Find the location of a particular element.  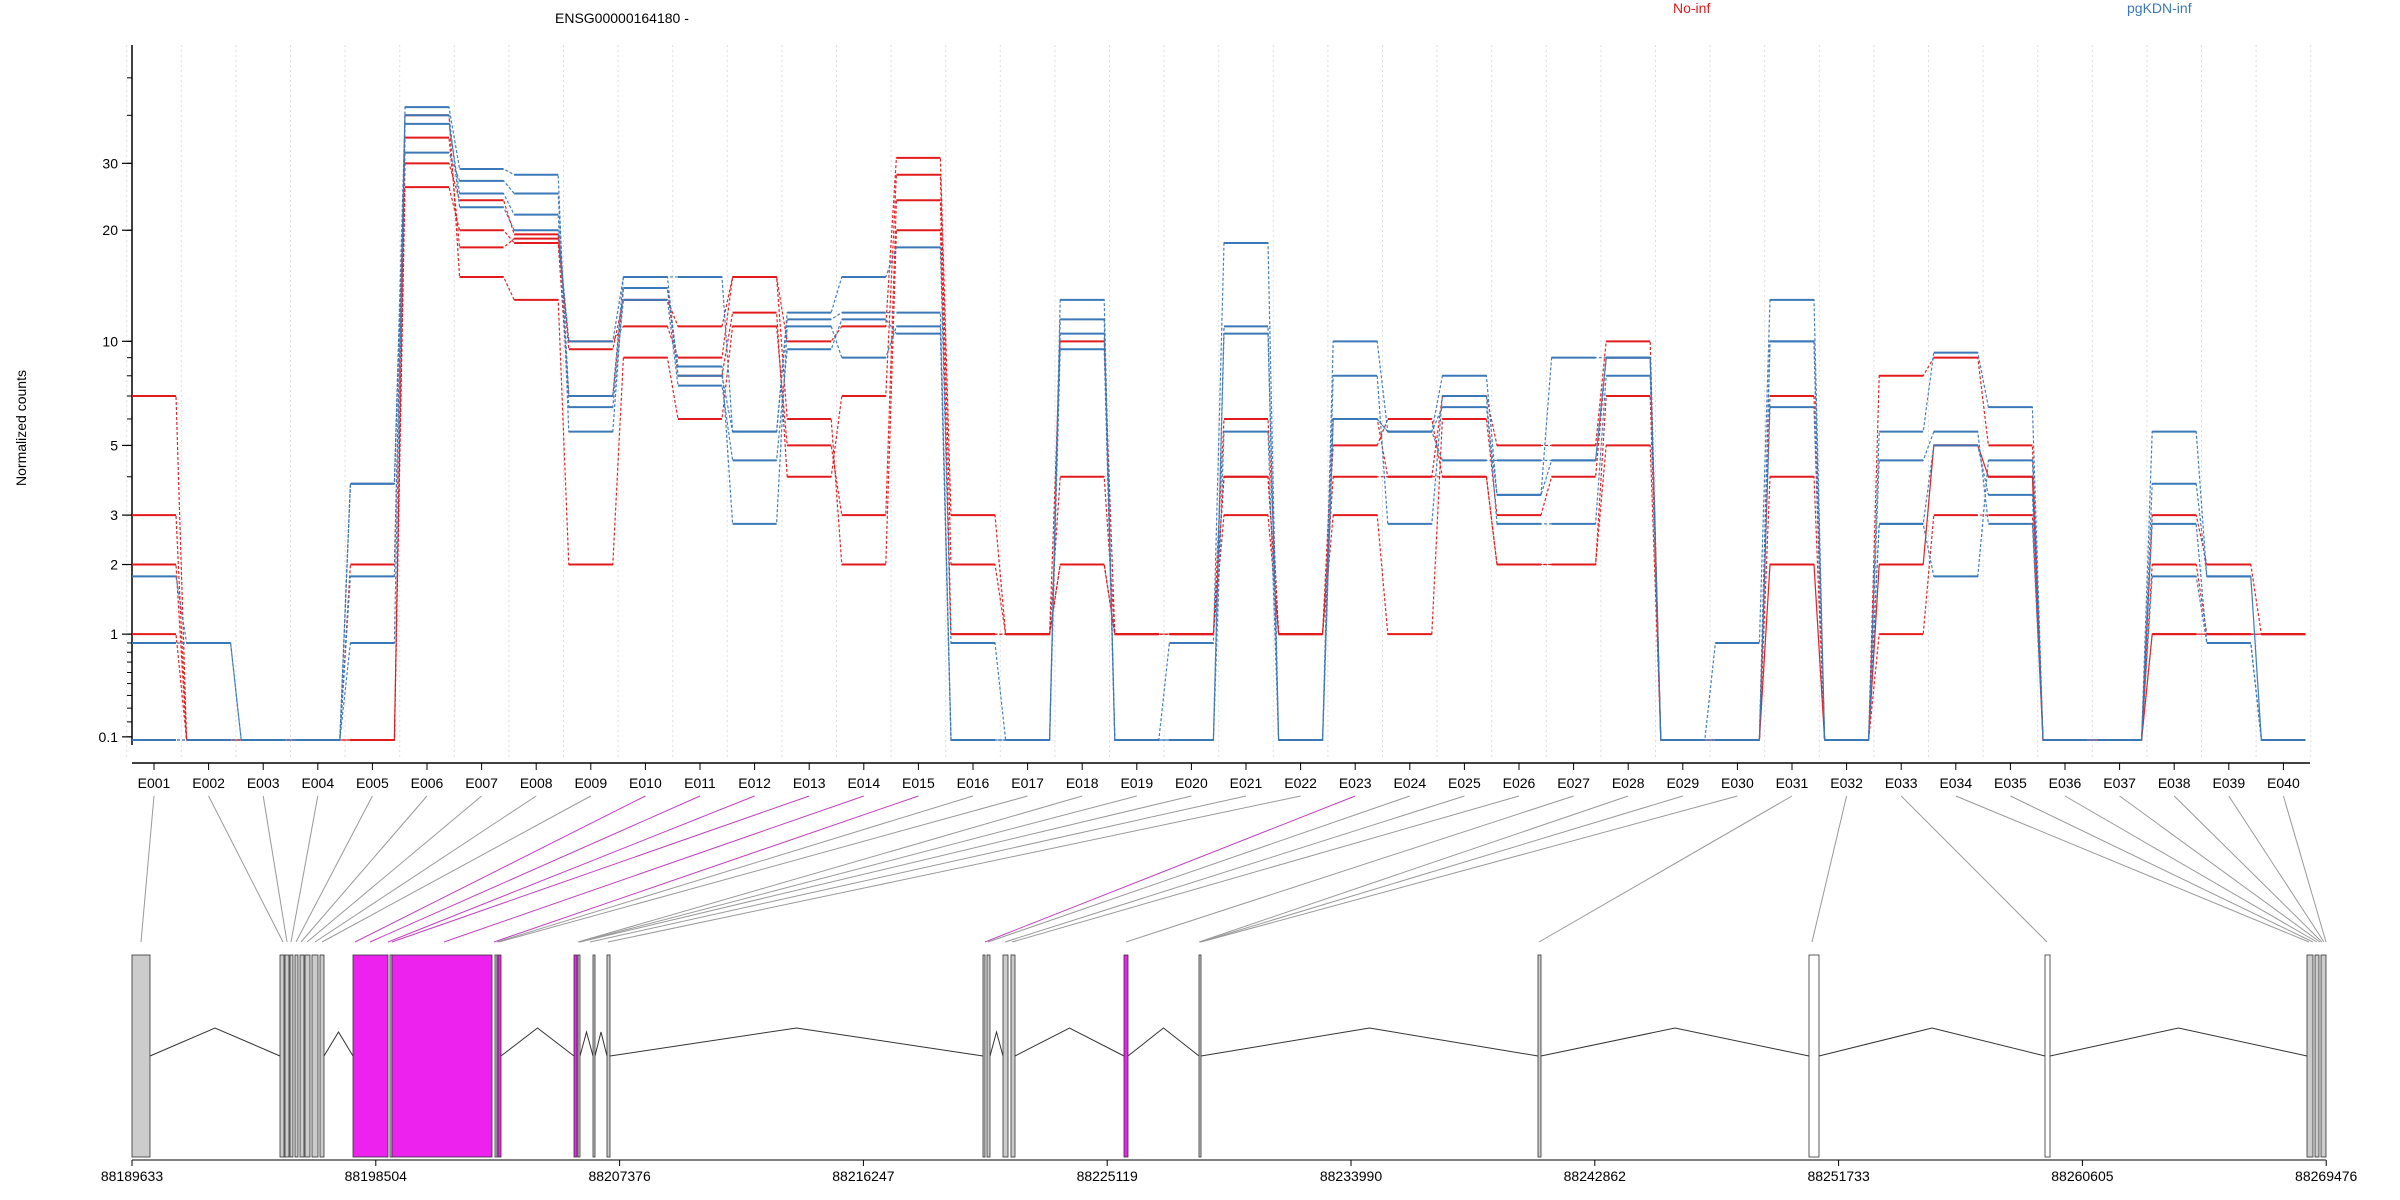

x-tick-label: E037 is located at coordinates (2119, 783).